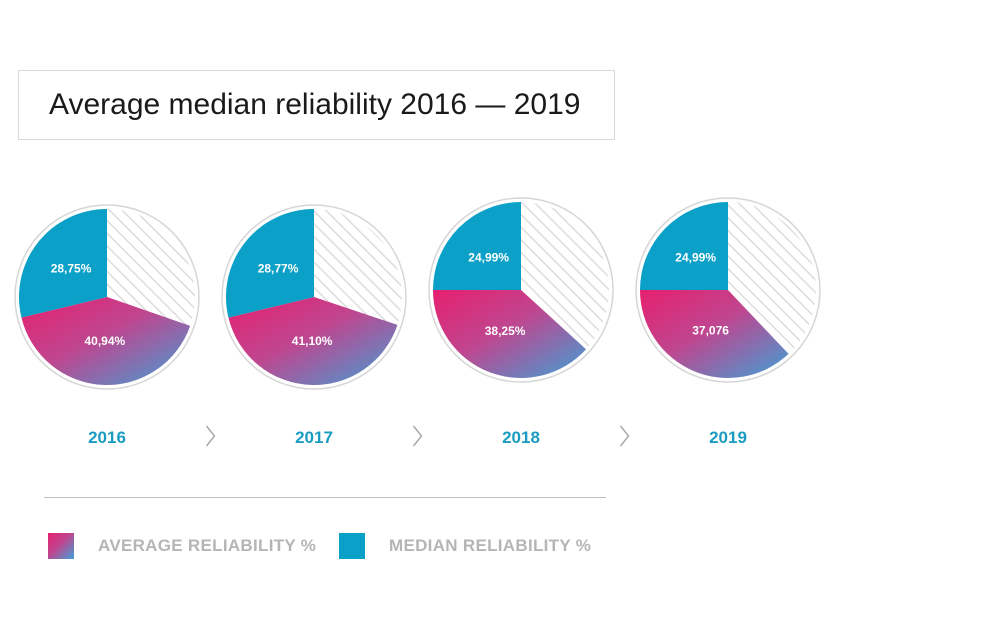 This screenshot has height=620, width=1000. Describe the element at coordinates (207, 545) in the screenshot. I see `legend-label-average: AVERAGE RELIABILITY %` at that location.